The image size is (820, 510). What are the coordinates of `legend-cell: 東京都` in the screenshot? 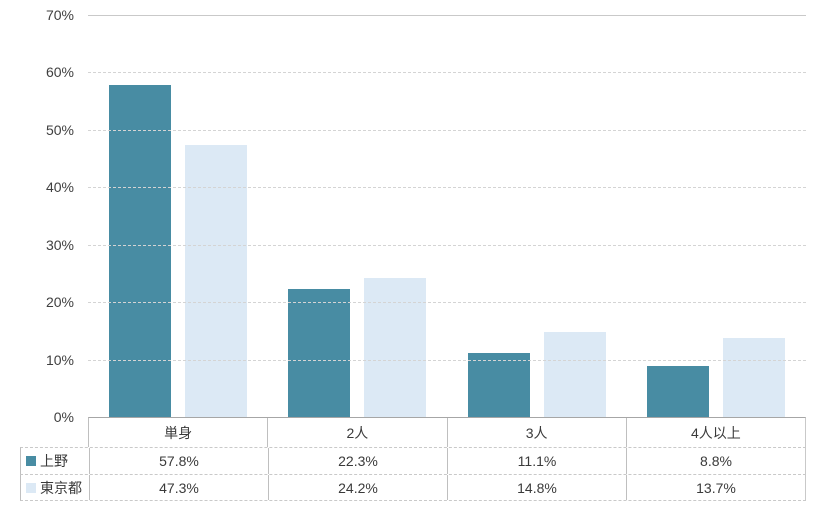 It's located at (55, 487).